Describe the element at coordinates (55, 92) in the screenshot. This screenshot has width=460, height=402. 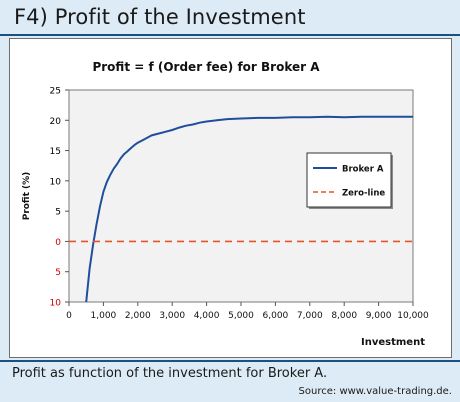
I see `y-tick-label: 25` at that location.